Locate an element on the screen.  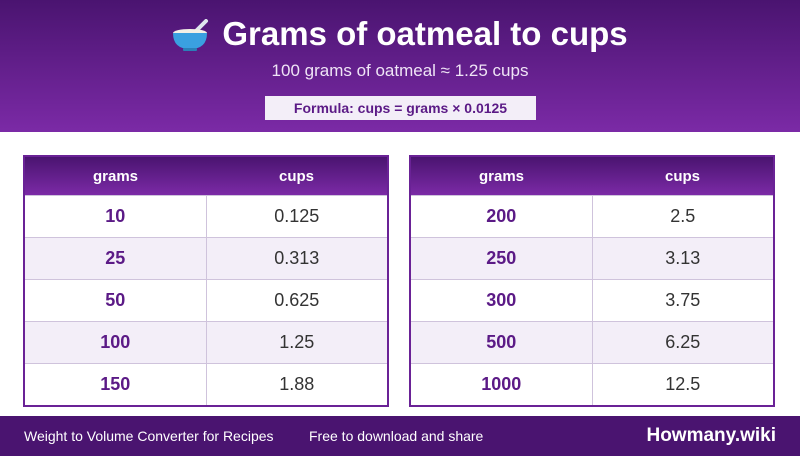
brand: Howmany.wiki is located at coordinates (711, 435).